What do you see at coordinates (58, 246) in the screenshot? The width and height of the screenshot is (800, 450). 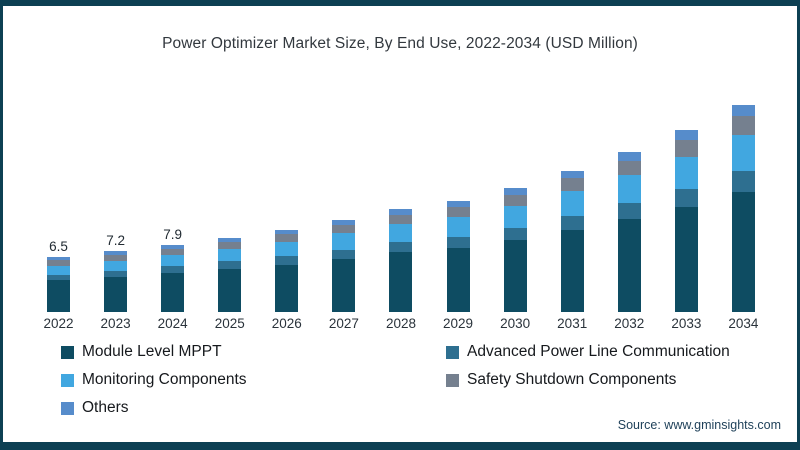 I see `bar-value-label: 6.5` at bounding box center [58, 246].